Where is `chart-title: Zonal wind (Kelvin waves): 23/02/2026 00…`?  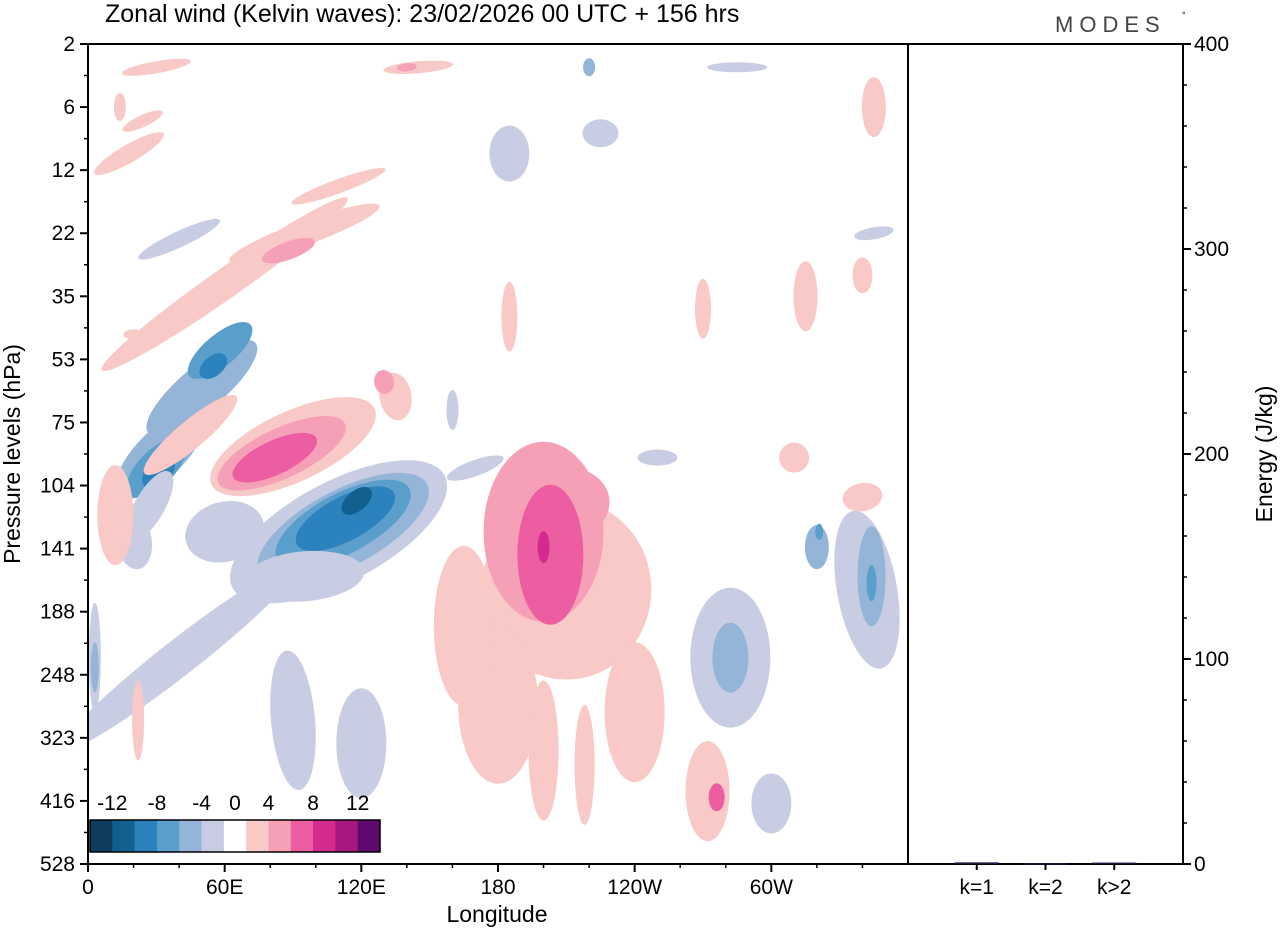 chart-title: Zonal wind (Kelvin waves): 23/02/2026 00… is located at coordinates (422, 14).